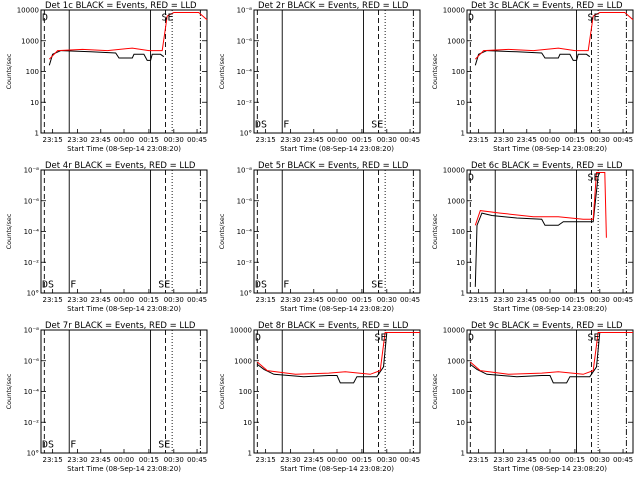 Image resolution: width=640 pixels, height=480 pixels. What do you see at coordinates (333, 166) in the screenshot?
I see `panel-title: Det 5r BLACK = Events, RED = LLD` at bounding box center [333, 166].